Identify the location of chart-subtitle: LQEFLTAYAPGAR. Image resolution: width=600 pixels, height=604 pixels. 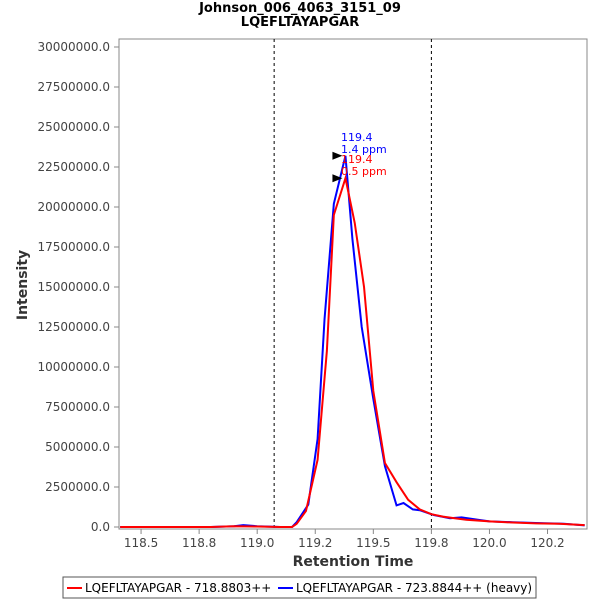
(300, 22).